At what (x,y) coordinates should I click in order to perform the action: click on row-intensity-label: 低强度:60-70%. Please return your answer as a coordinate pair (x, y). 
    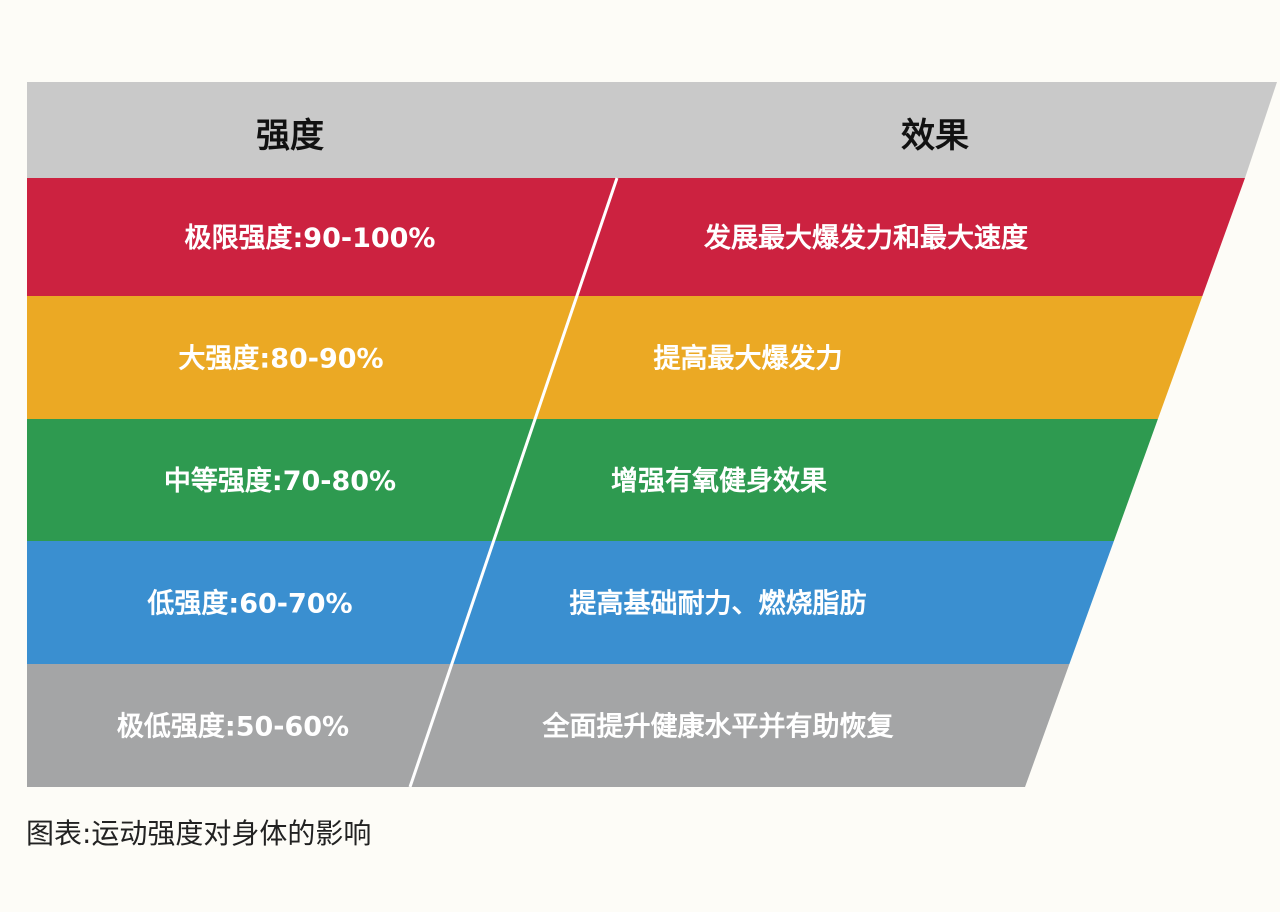
    Looking at the image, I should click on (249, 604).